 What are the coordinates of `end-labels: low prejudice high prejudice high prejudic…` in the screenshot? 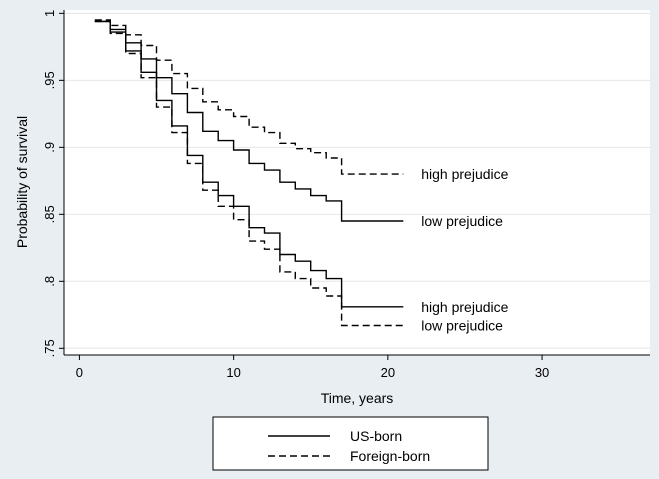 It's located at (464, 249).